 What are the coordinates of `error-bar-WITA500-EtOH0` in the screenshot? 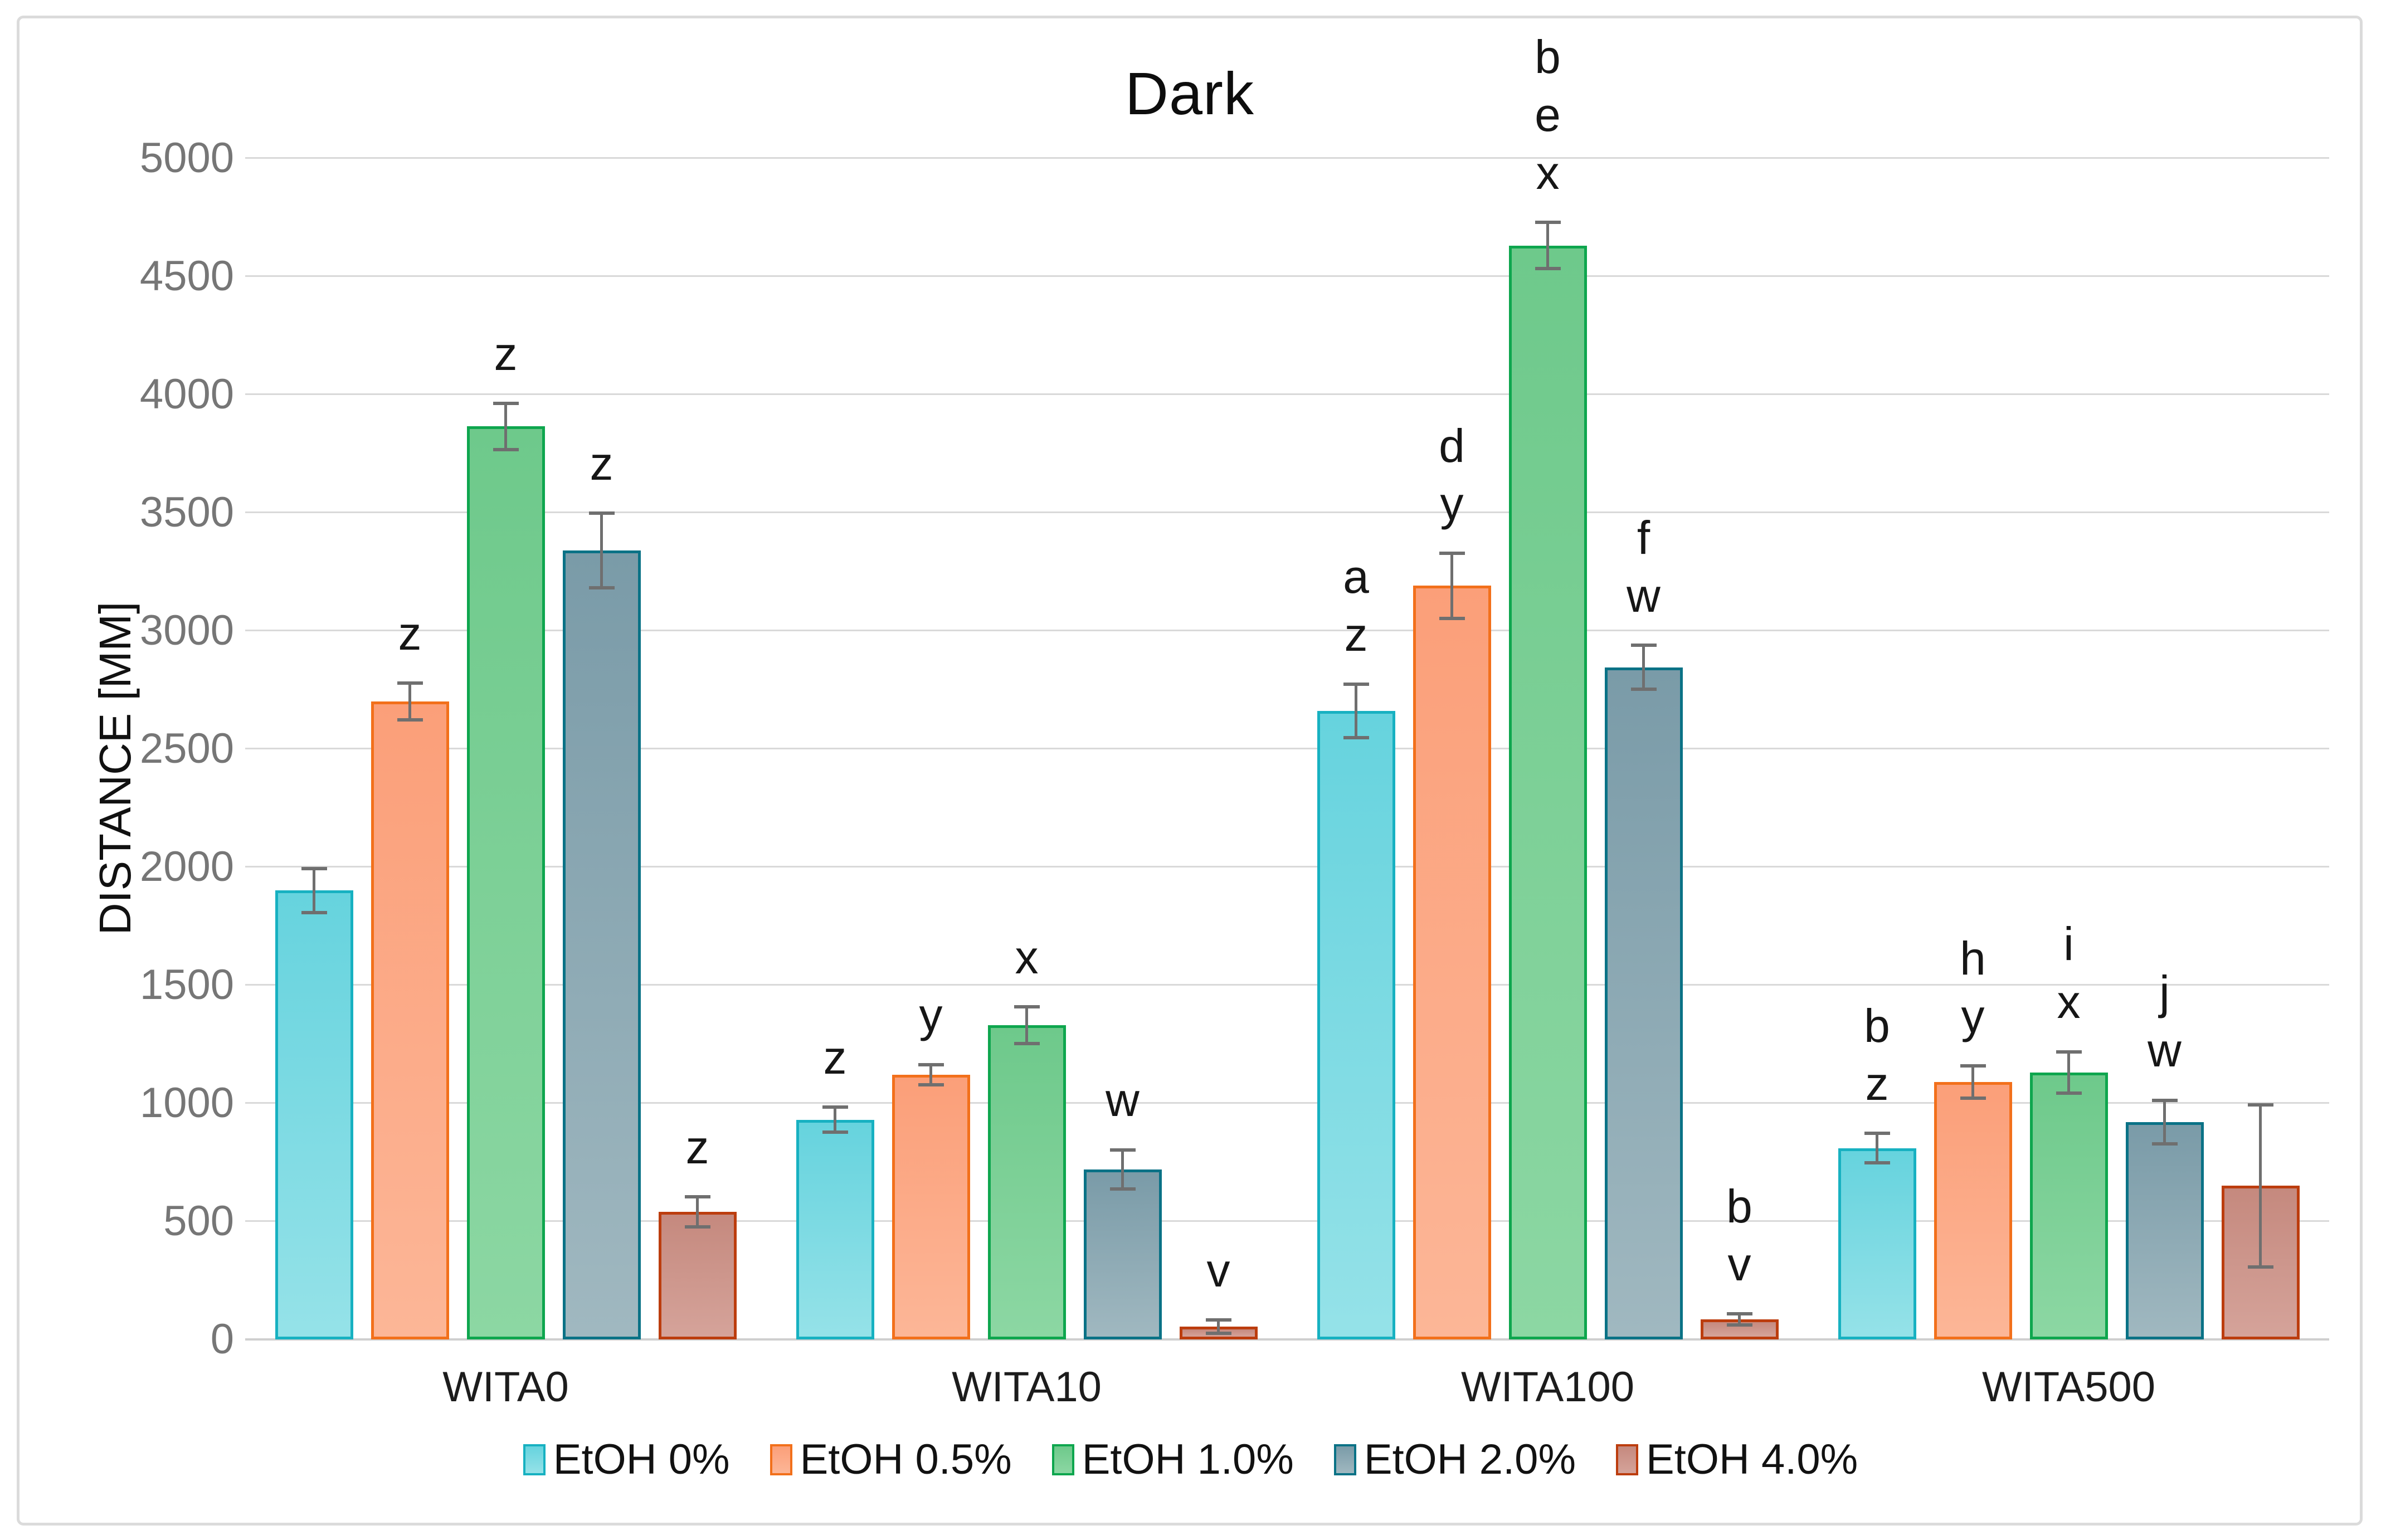 It's located at (1877, 1148).